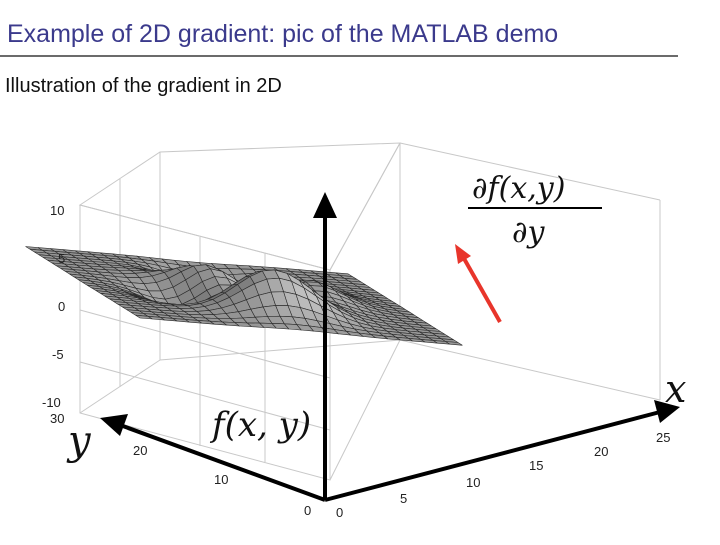 This screenshot has height=545, width=720. I want to click on z-tick-label: 10, so click(57, 210).